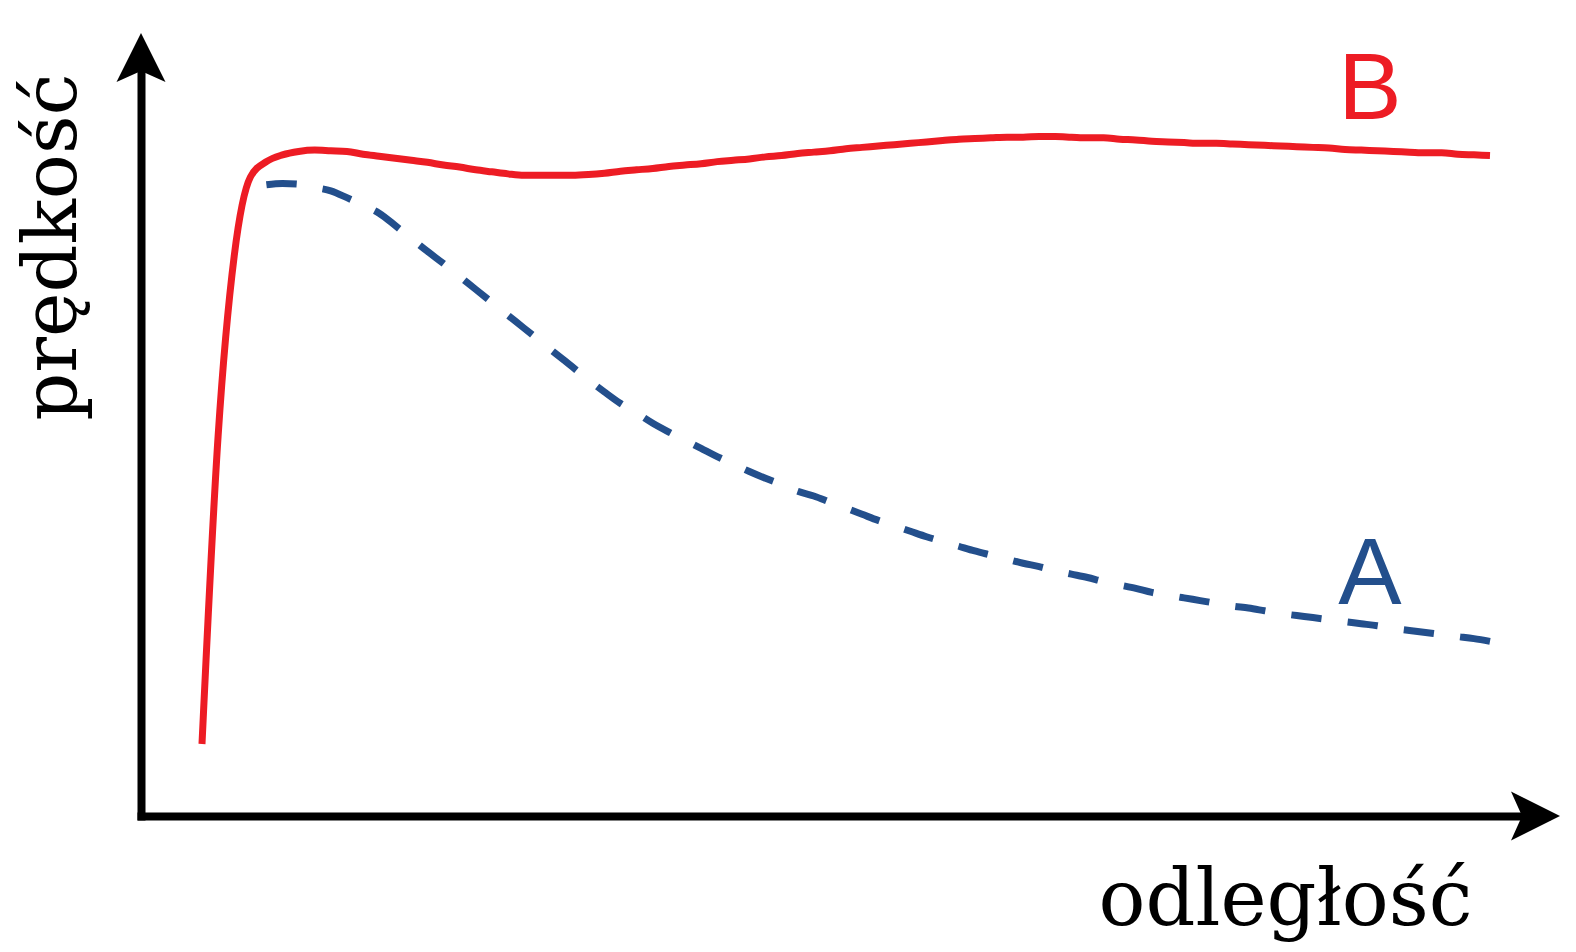  Describe the element at coordinates (1285, 897) in the screenshot. I see `x-axis-title: odległość` at that location.